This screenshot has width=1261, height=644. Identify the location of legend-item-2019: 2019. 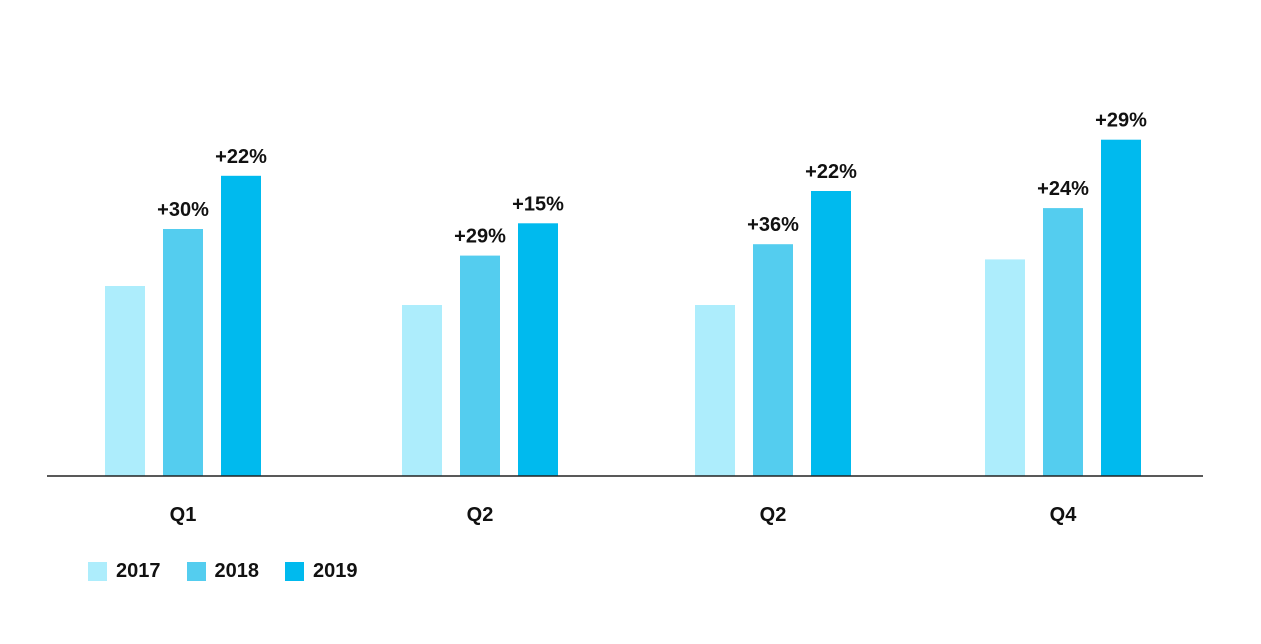
(321, 571).